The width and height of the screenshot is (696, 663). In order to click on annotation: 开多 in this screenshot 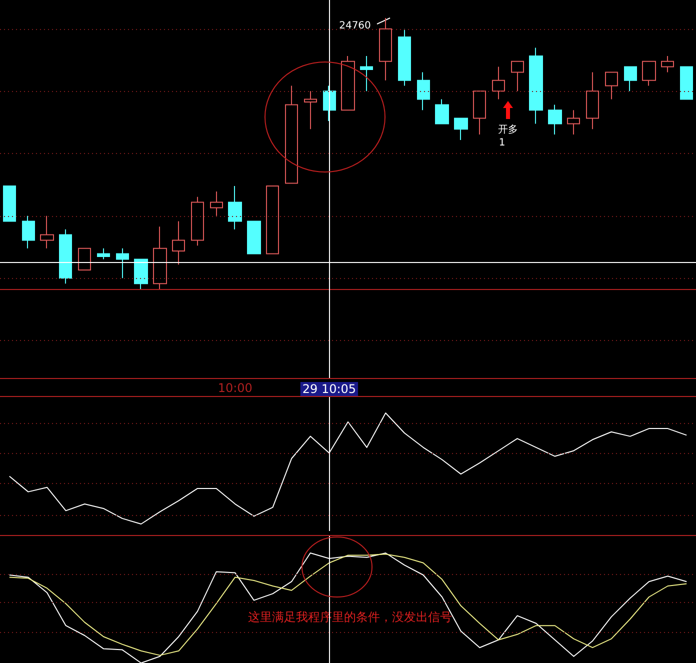, I will do `click(508, 130)`.